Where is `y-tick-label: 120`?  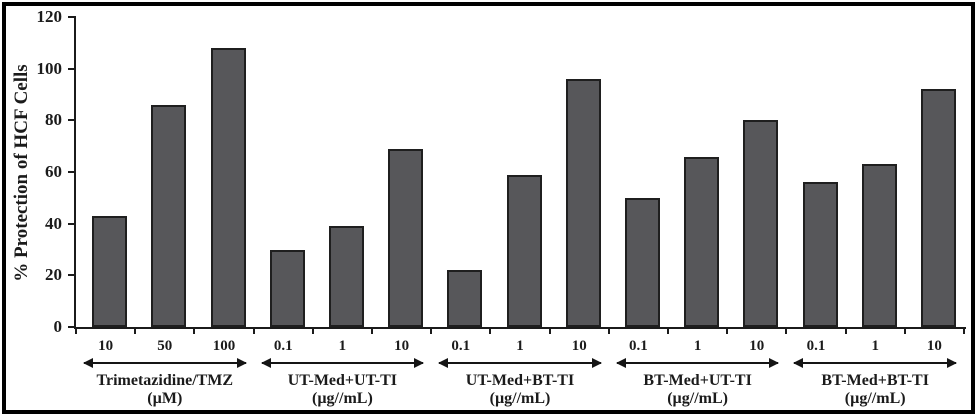 y-tick-label: 120 is located at coordinates (49, 17).